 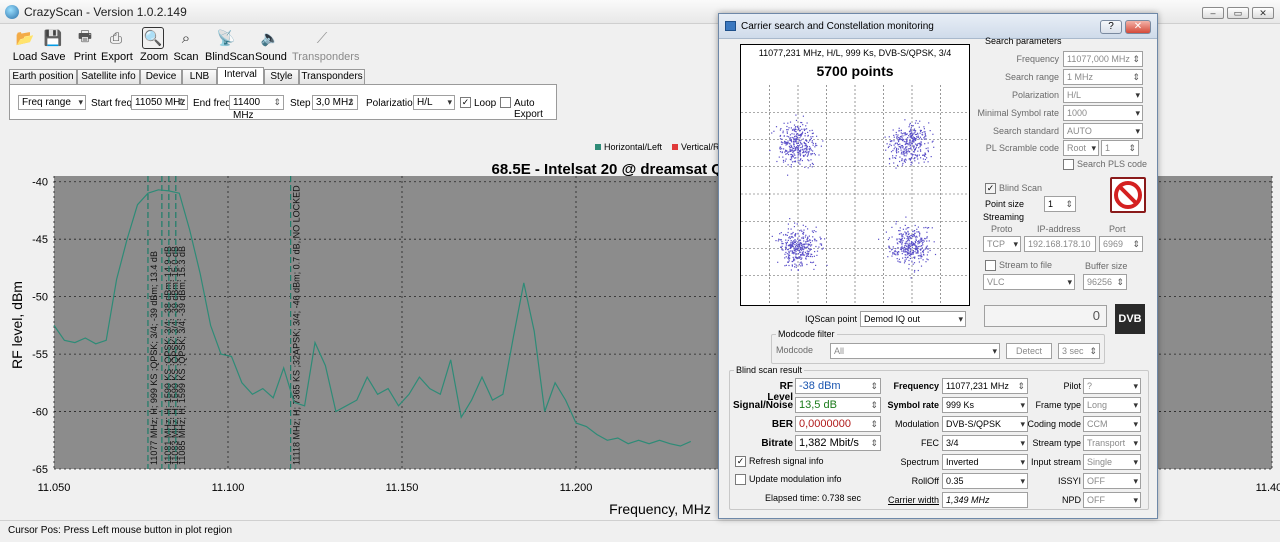 What do you see at coordinates (1103, 95) in the screenshot?
I see `search-pol-select: H/L` at bounding box center [1103, 95].